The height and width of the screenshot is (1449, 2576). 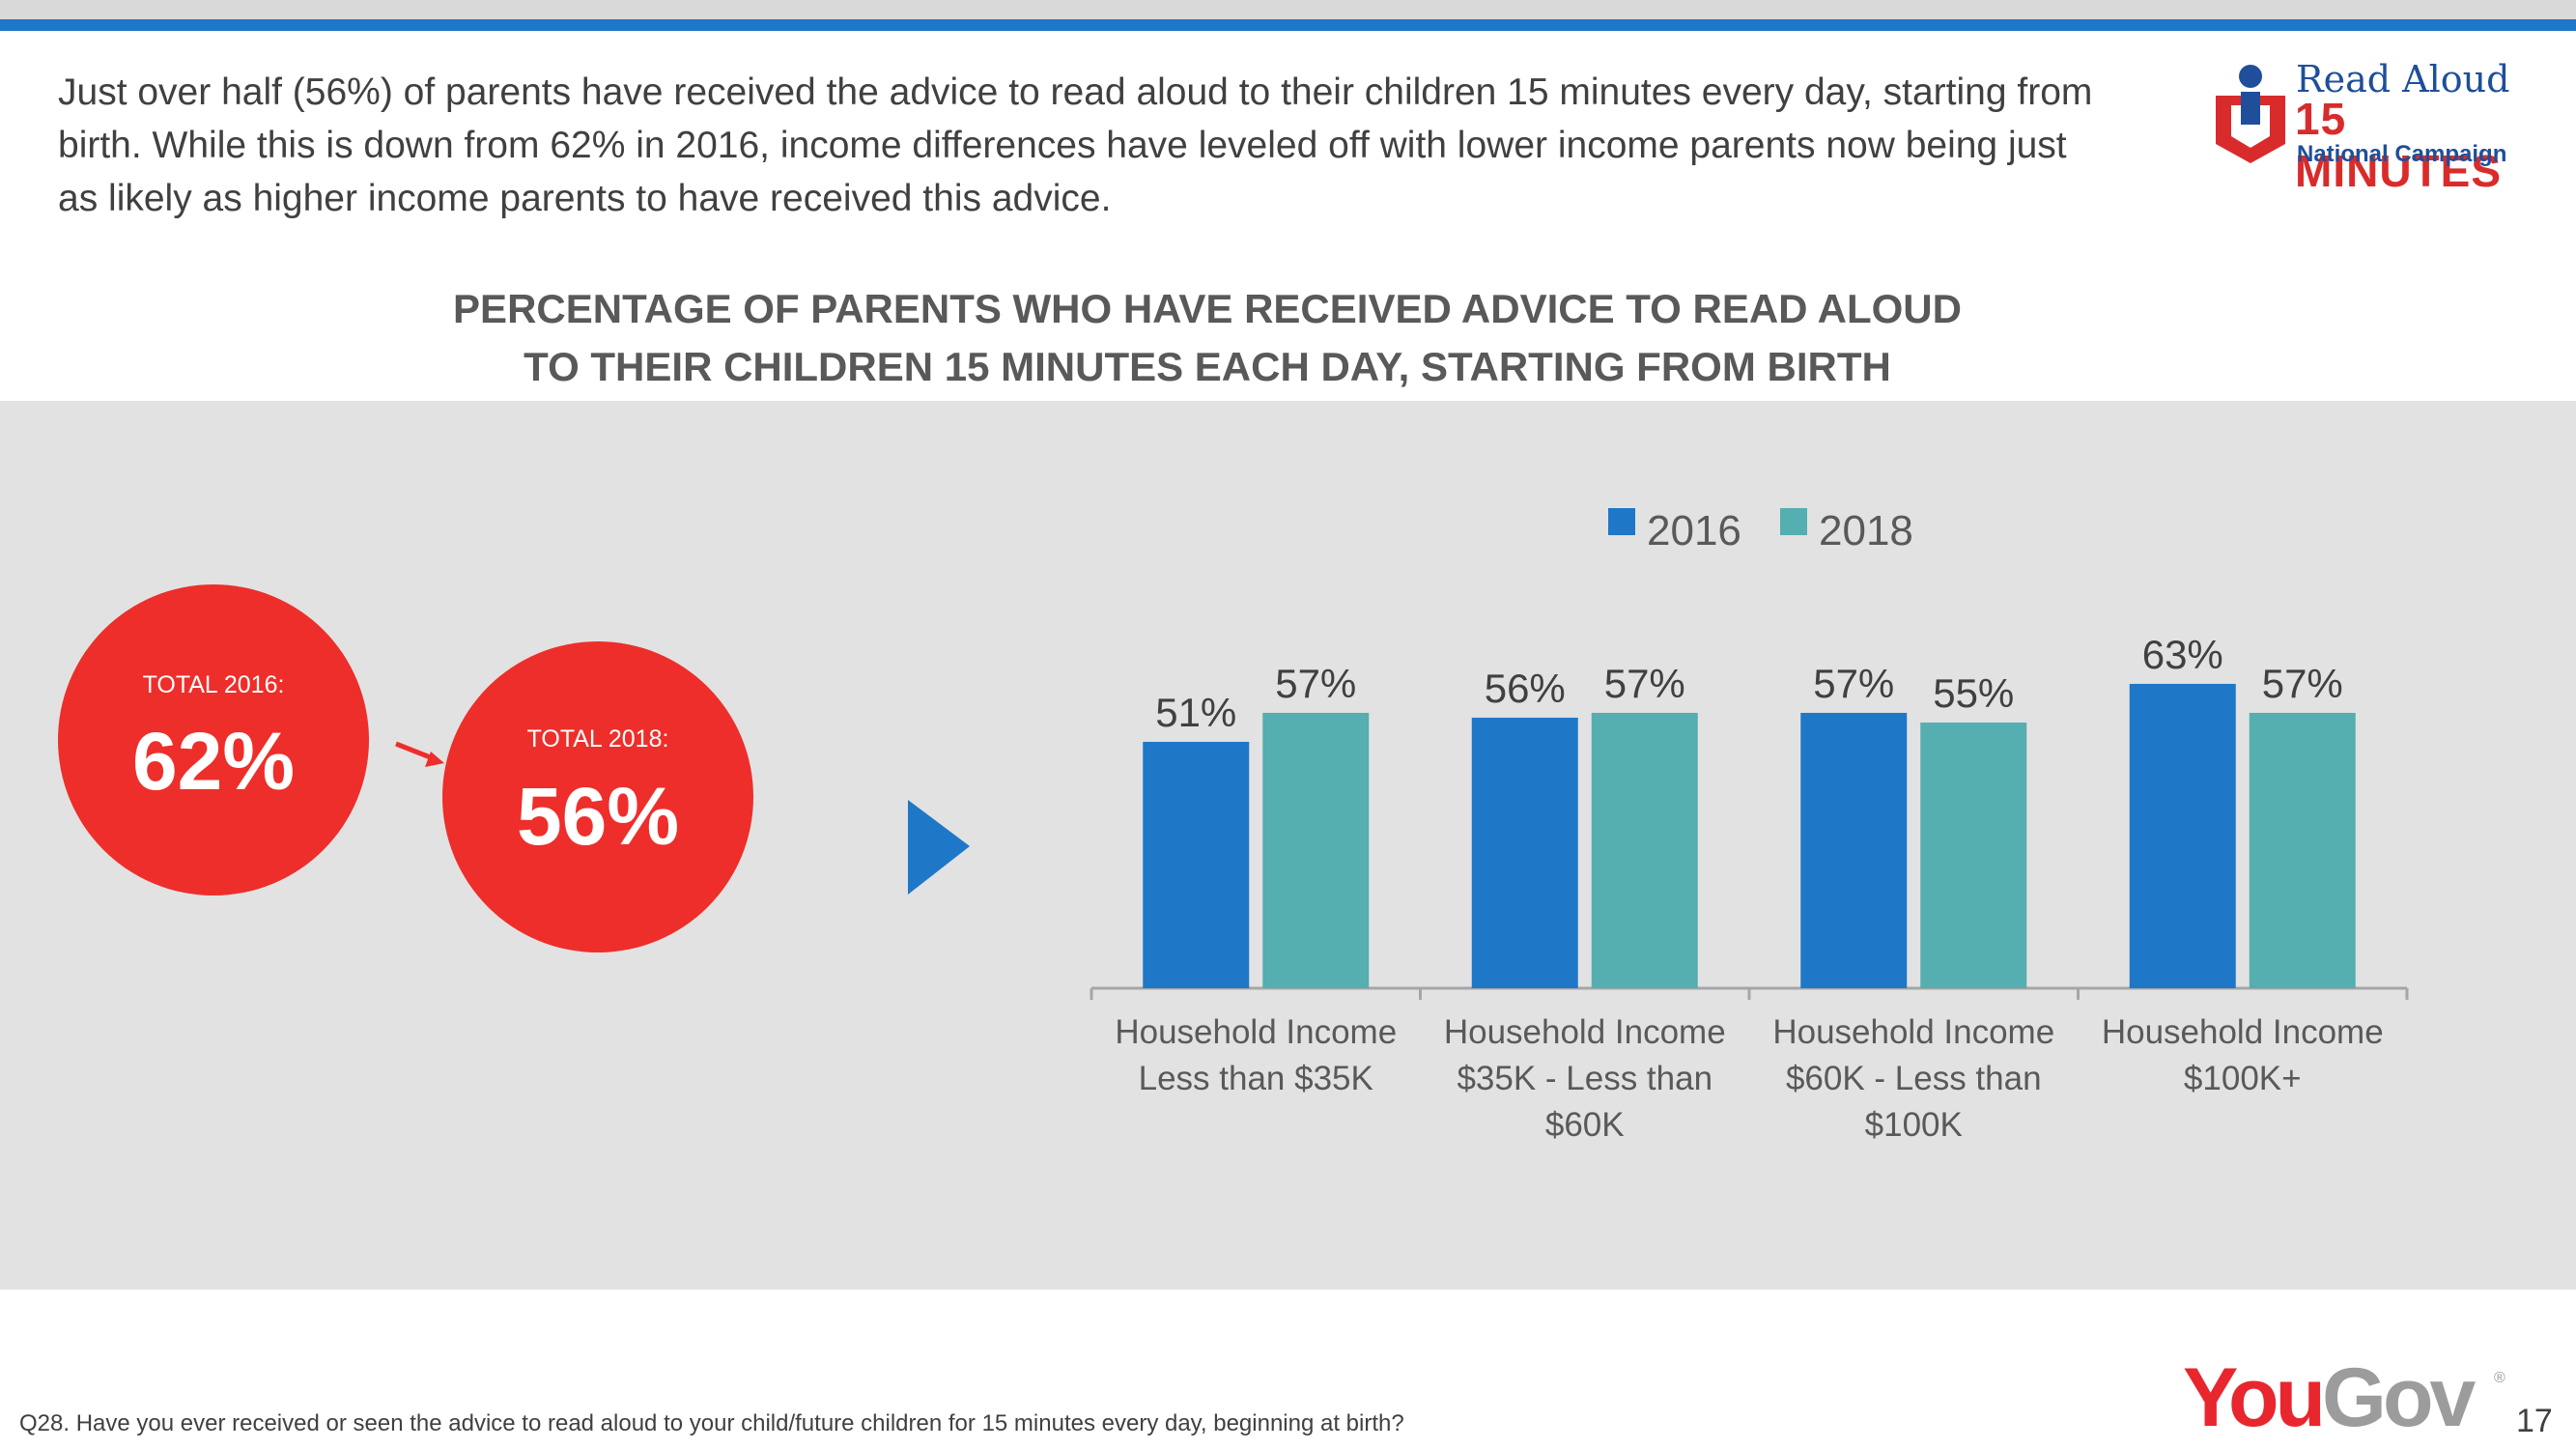 I want to click on category-label-2: $60K - Less than, so click(x=1914, y=1078).